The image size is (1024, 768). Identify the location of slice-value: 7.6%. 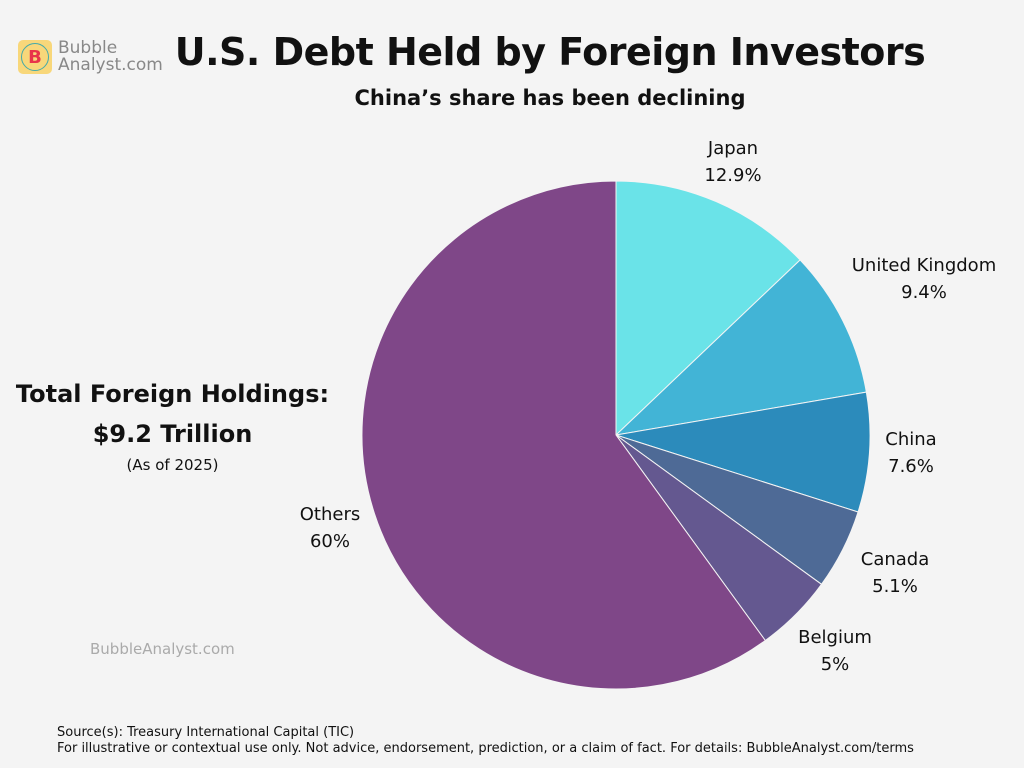
(911, 466).